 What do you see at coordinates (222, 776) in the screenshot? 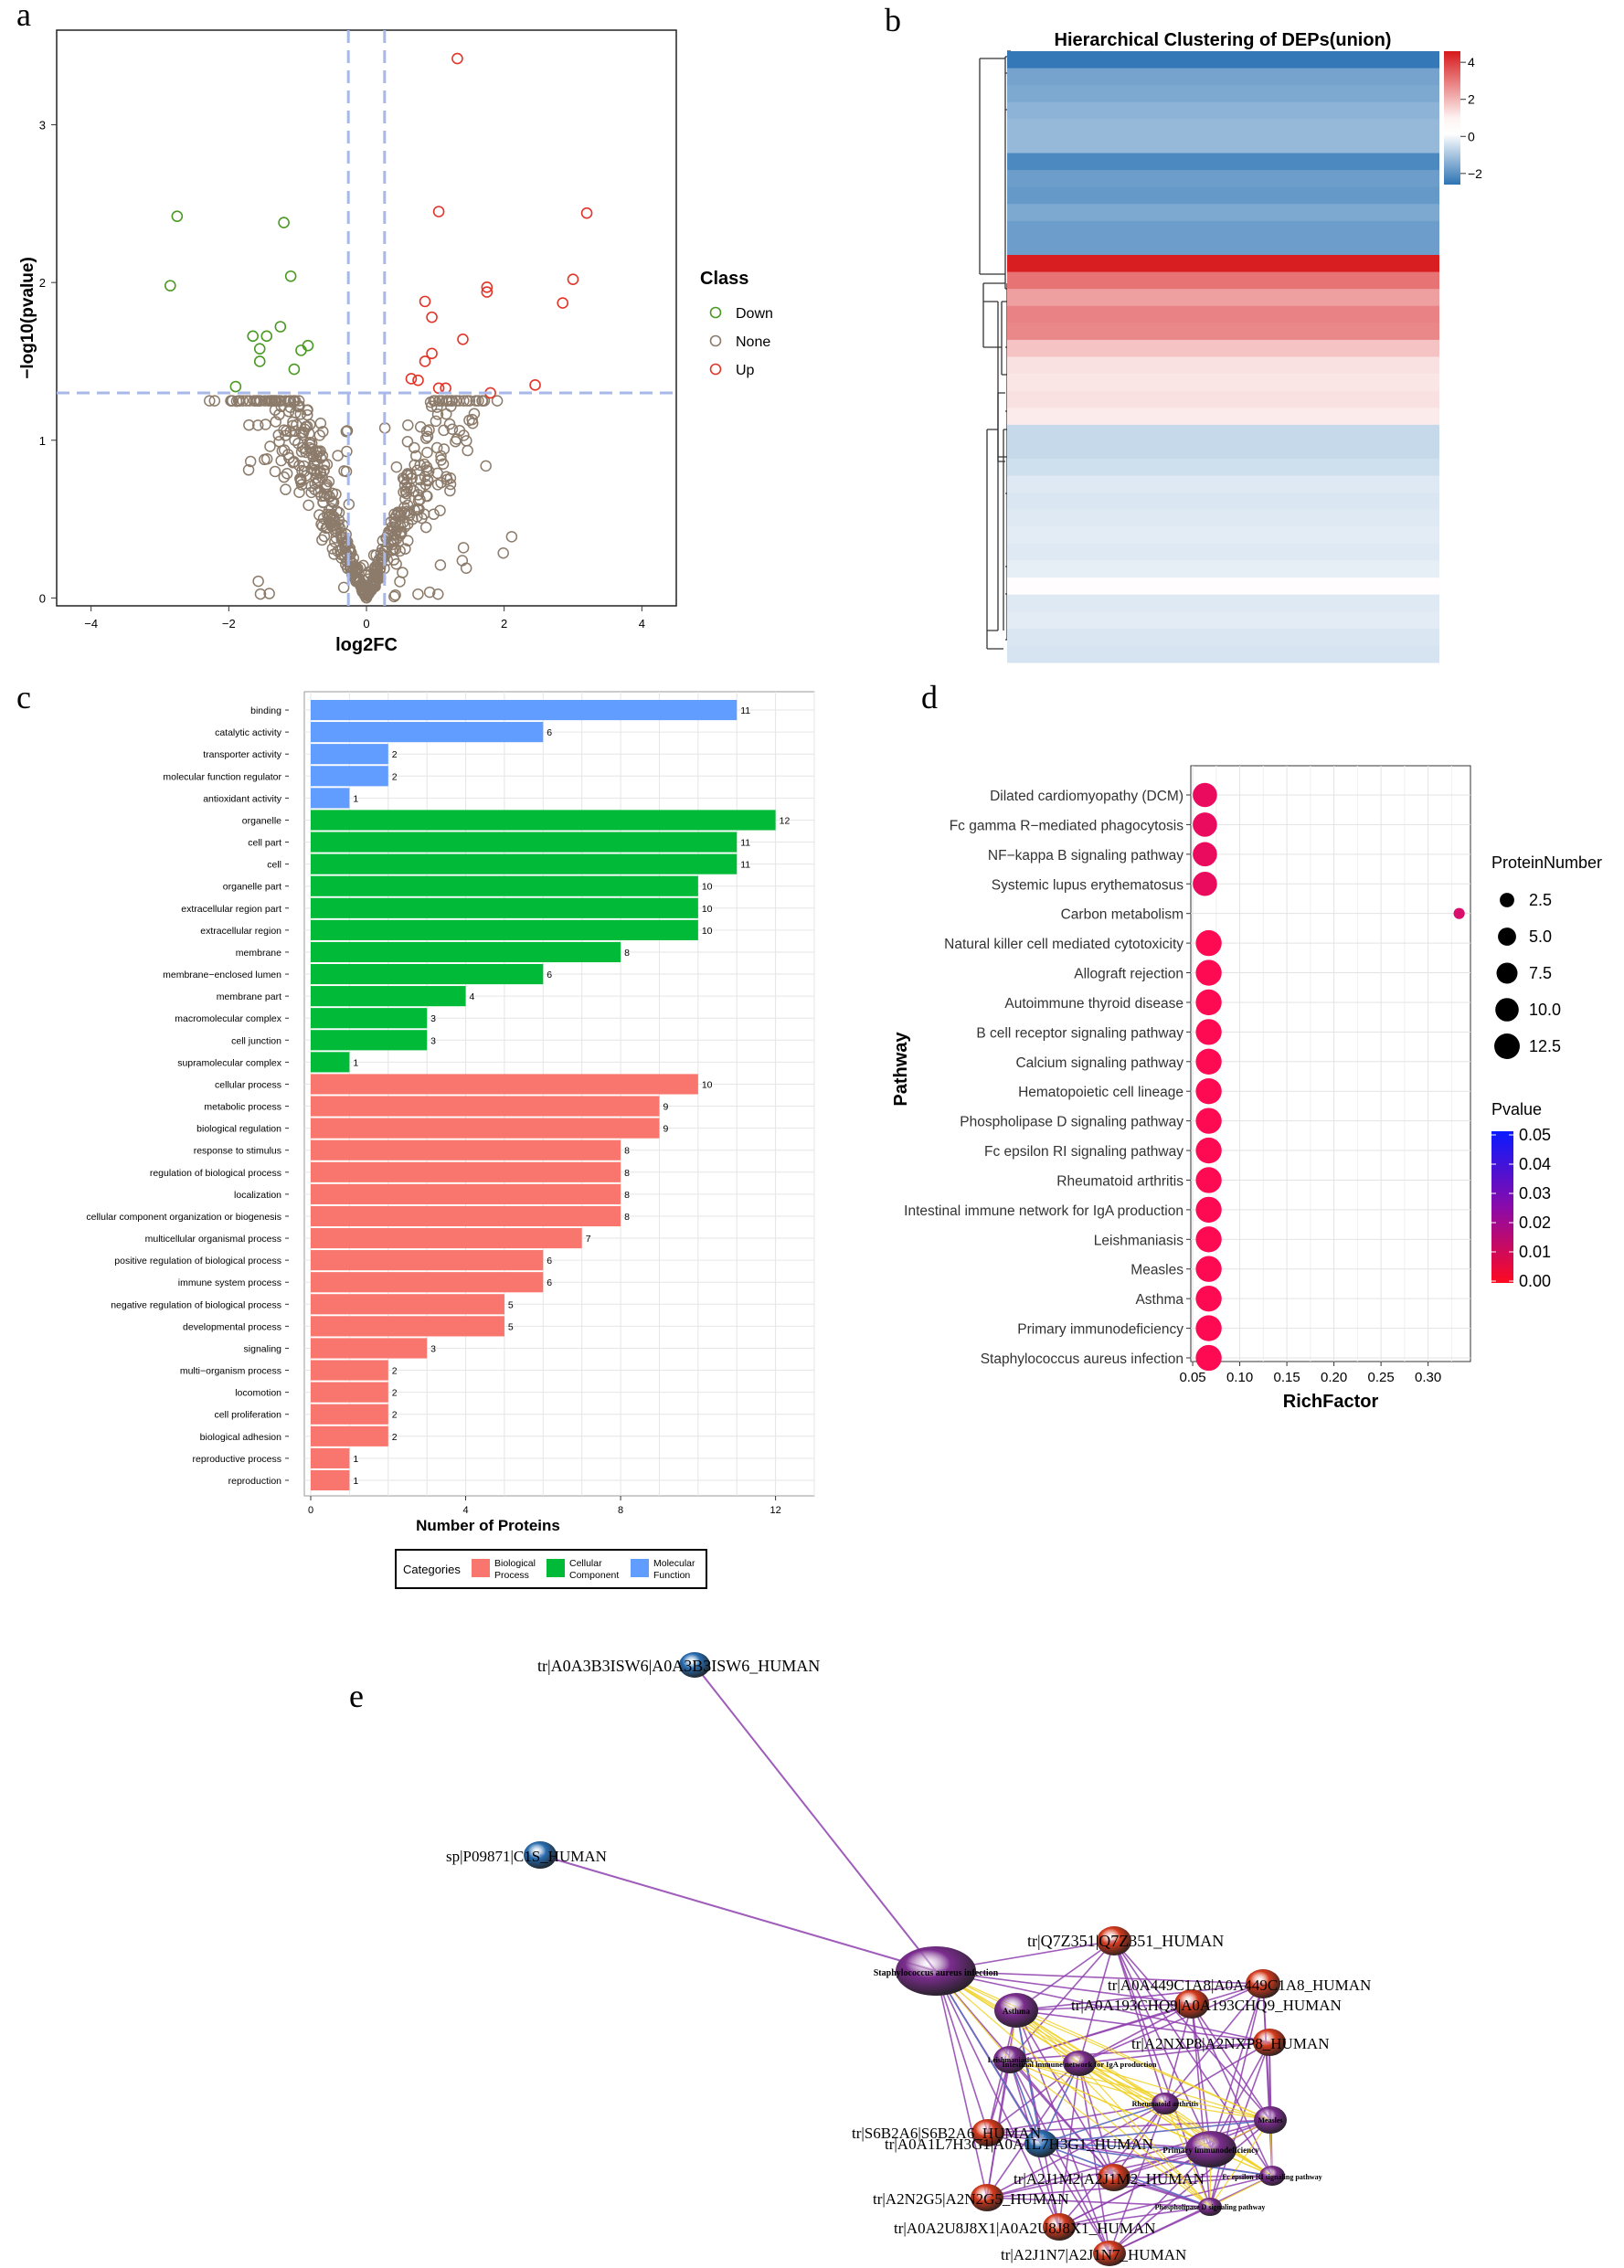
I see `go-category-label: molecular function regulator` at bounding box center [222, 776].